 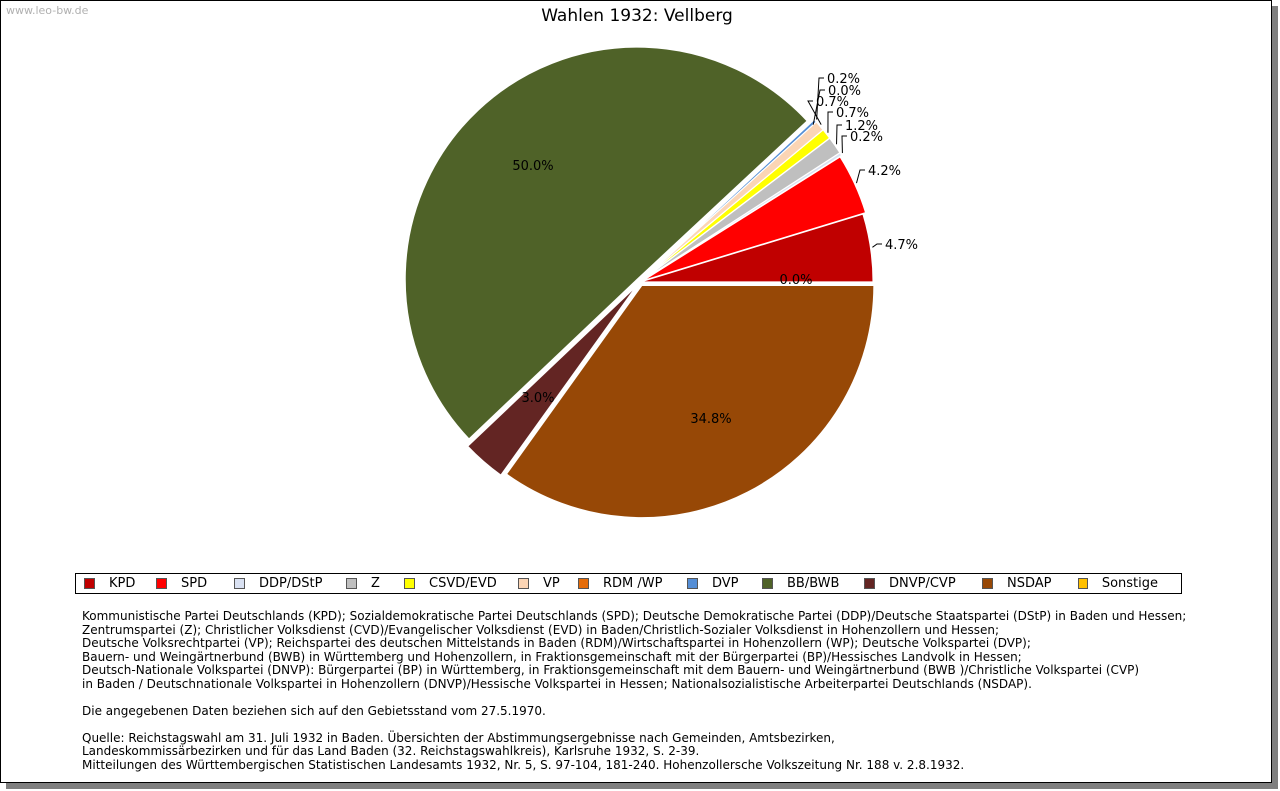 I want to click on legend-label: KPD, so click(x=122, y=583).